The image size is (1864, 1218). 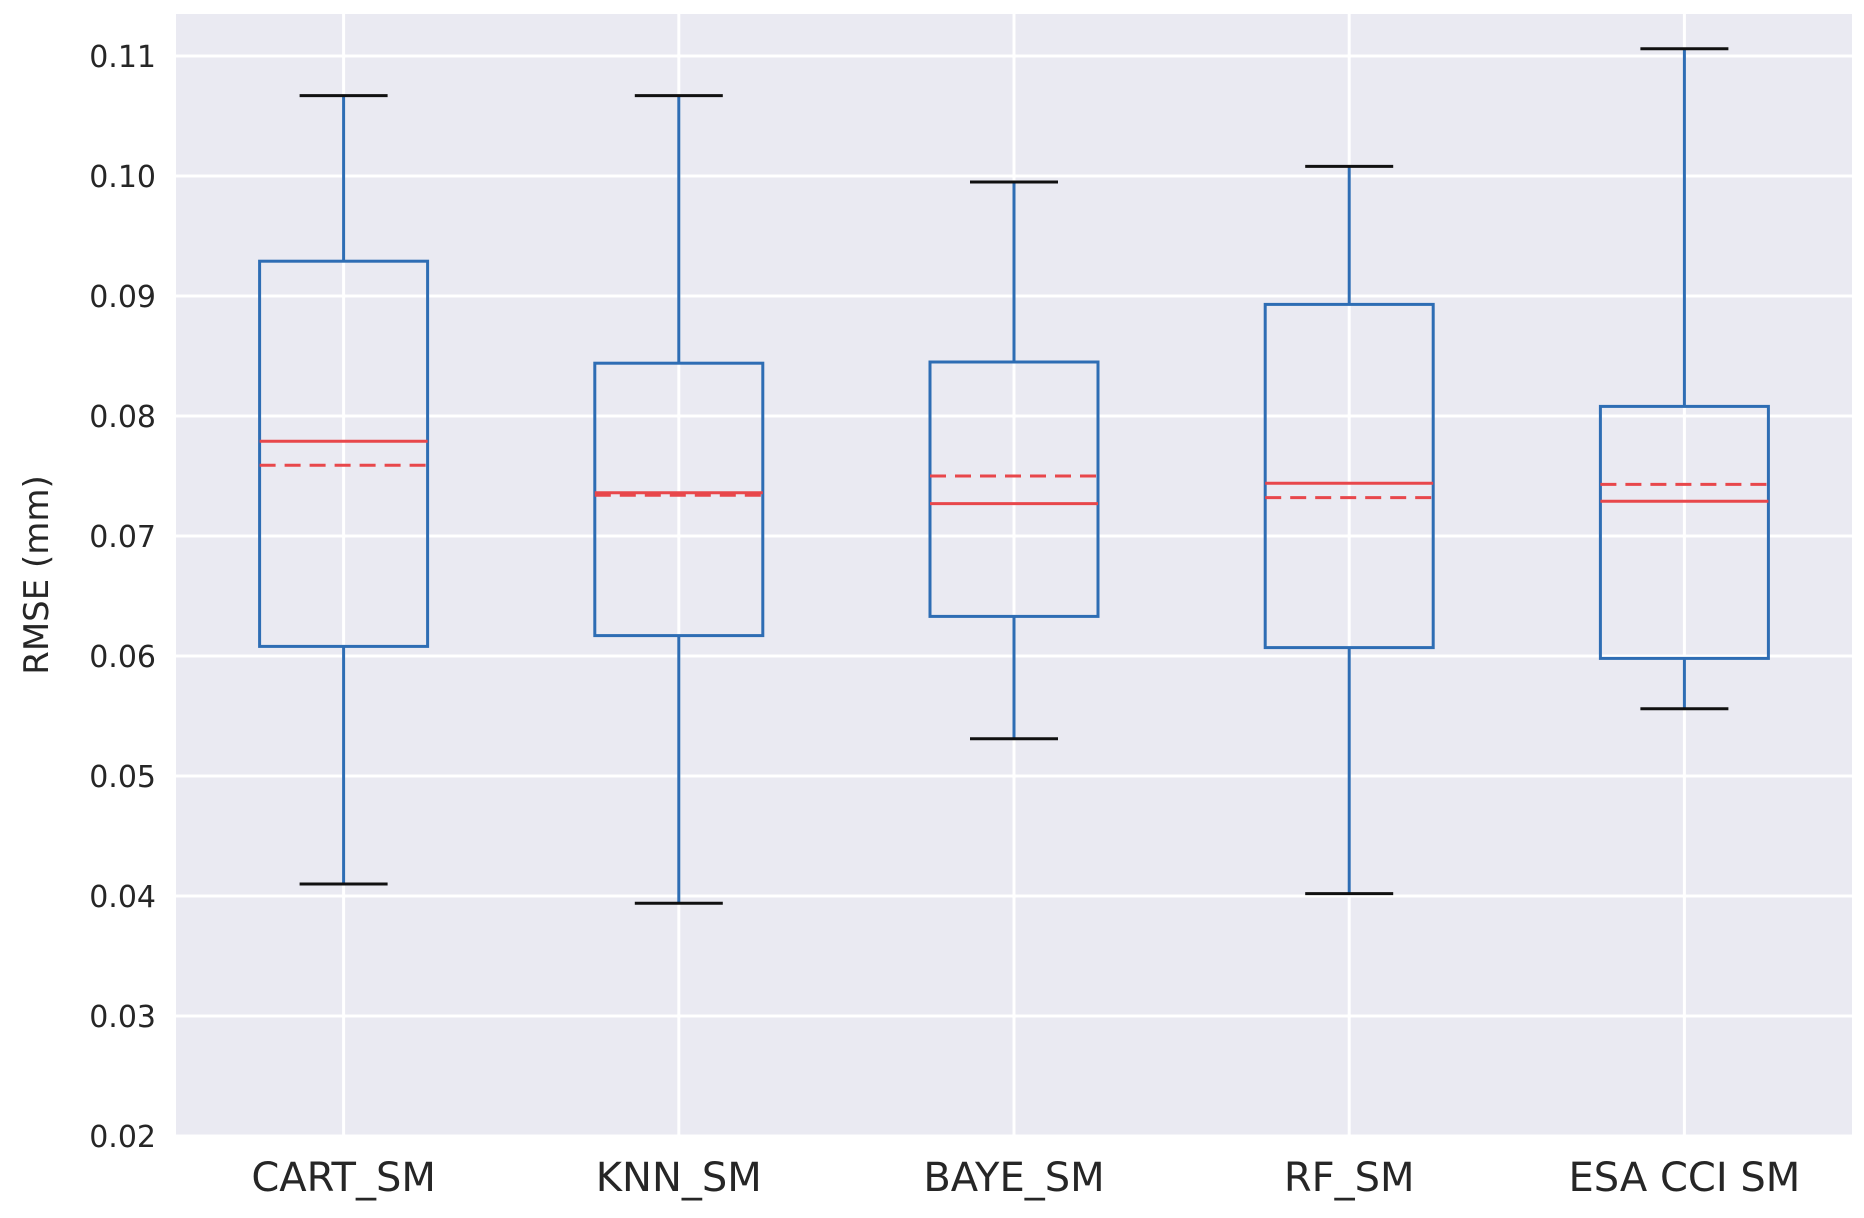 I want to click on y-tick-label: 0.10, so click(x=122, y=177).